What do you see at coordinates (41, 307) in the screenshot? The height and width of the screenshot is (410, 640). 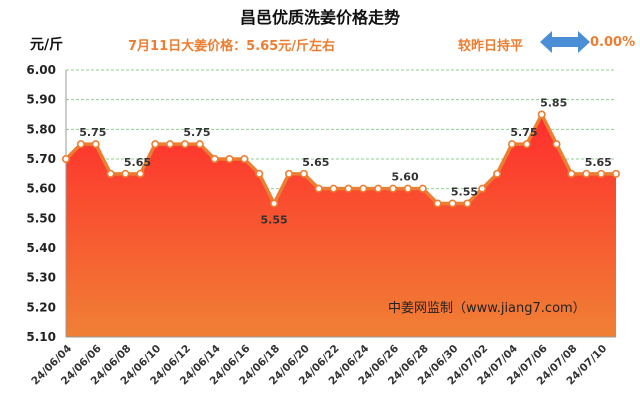 I see `y-tick-label: 5.20` at bounding box center [41, 307].